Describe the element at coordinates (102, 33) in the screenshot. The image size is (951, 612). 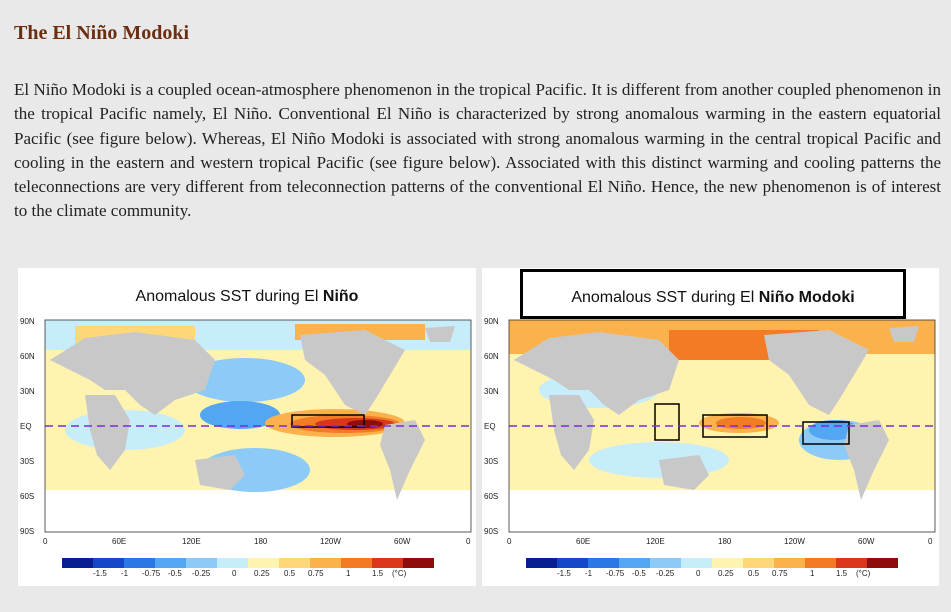
I see `article-title: The El Niño Modoki` at that location.